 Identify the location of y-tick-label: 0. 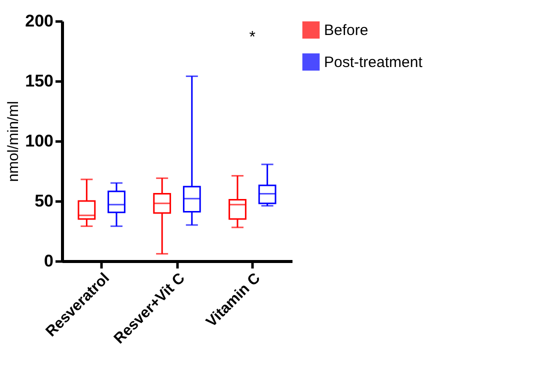
(49, 261).